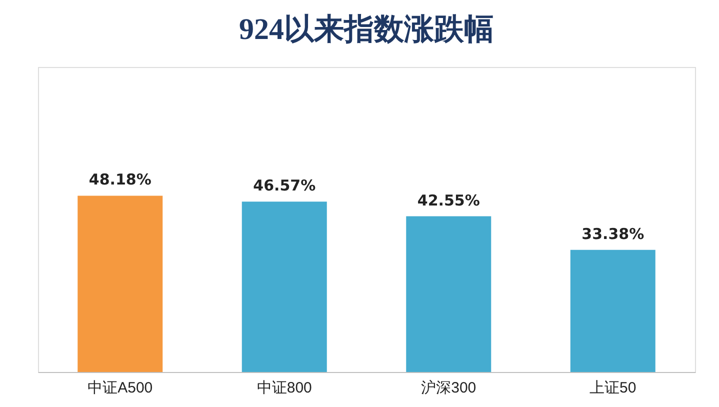 The height and width of the screenshot is (407, 719). Describe the element at coordinates (613, 388) in the screenshot. I see `x-tick-label: 上证50` at that location.